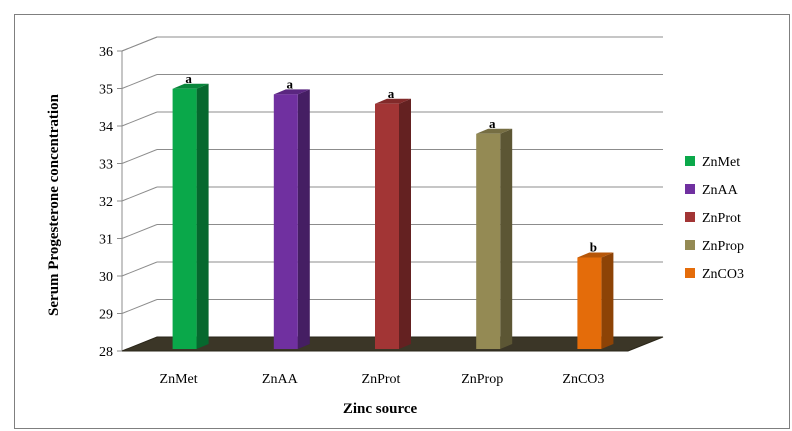 This screenshot has width=792, height=431. Describe the element at coordinates (106, 352) in the screenshot. I see `y-tick-label: 28` at that location.